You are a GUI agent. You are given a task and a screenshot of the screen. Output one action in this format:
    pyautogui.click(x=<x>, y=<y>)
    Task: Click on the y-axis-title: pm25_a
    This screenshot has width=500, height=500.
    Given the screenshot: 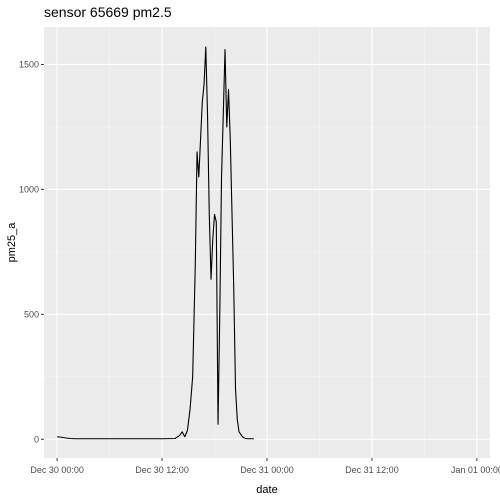 What is the action you would take?
    pyautogui.click(x=12, y=242)
    